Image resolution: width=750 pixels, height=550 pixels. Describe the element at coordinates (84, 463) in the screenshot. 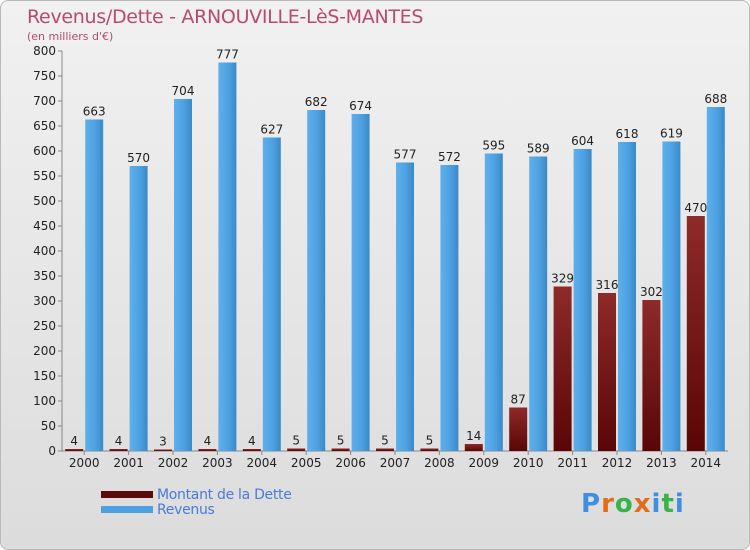

I see `x-tick-label: 2000` at that location.